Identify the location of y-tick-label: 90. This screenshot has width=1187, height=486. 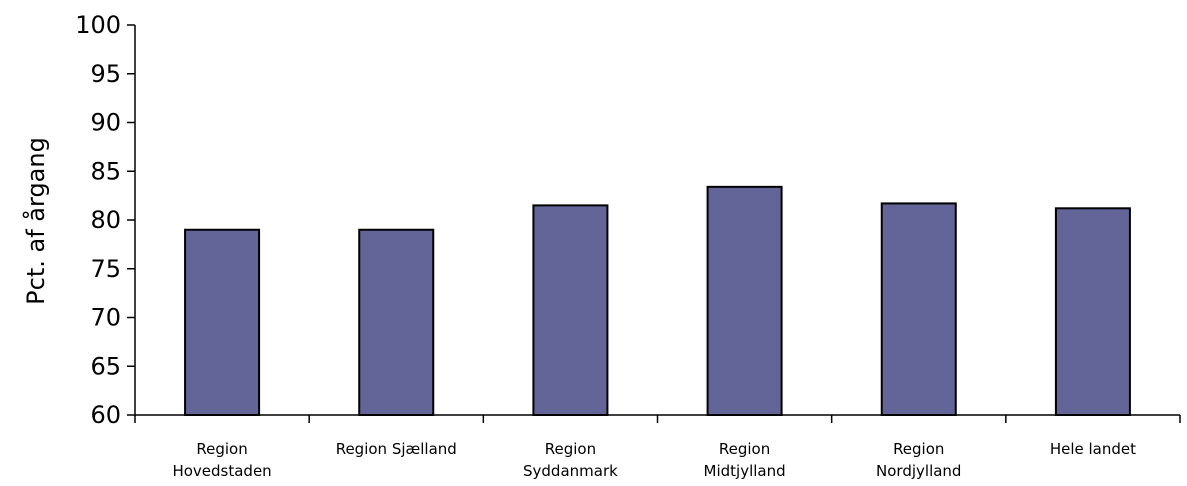
(105, 123).